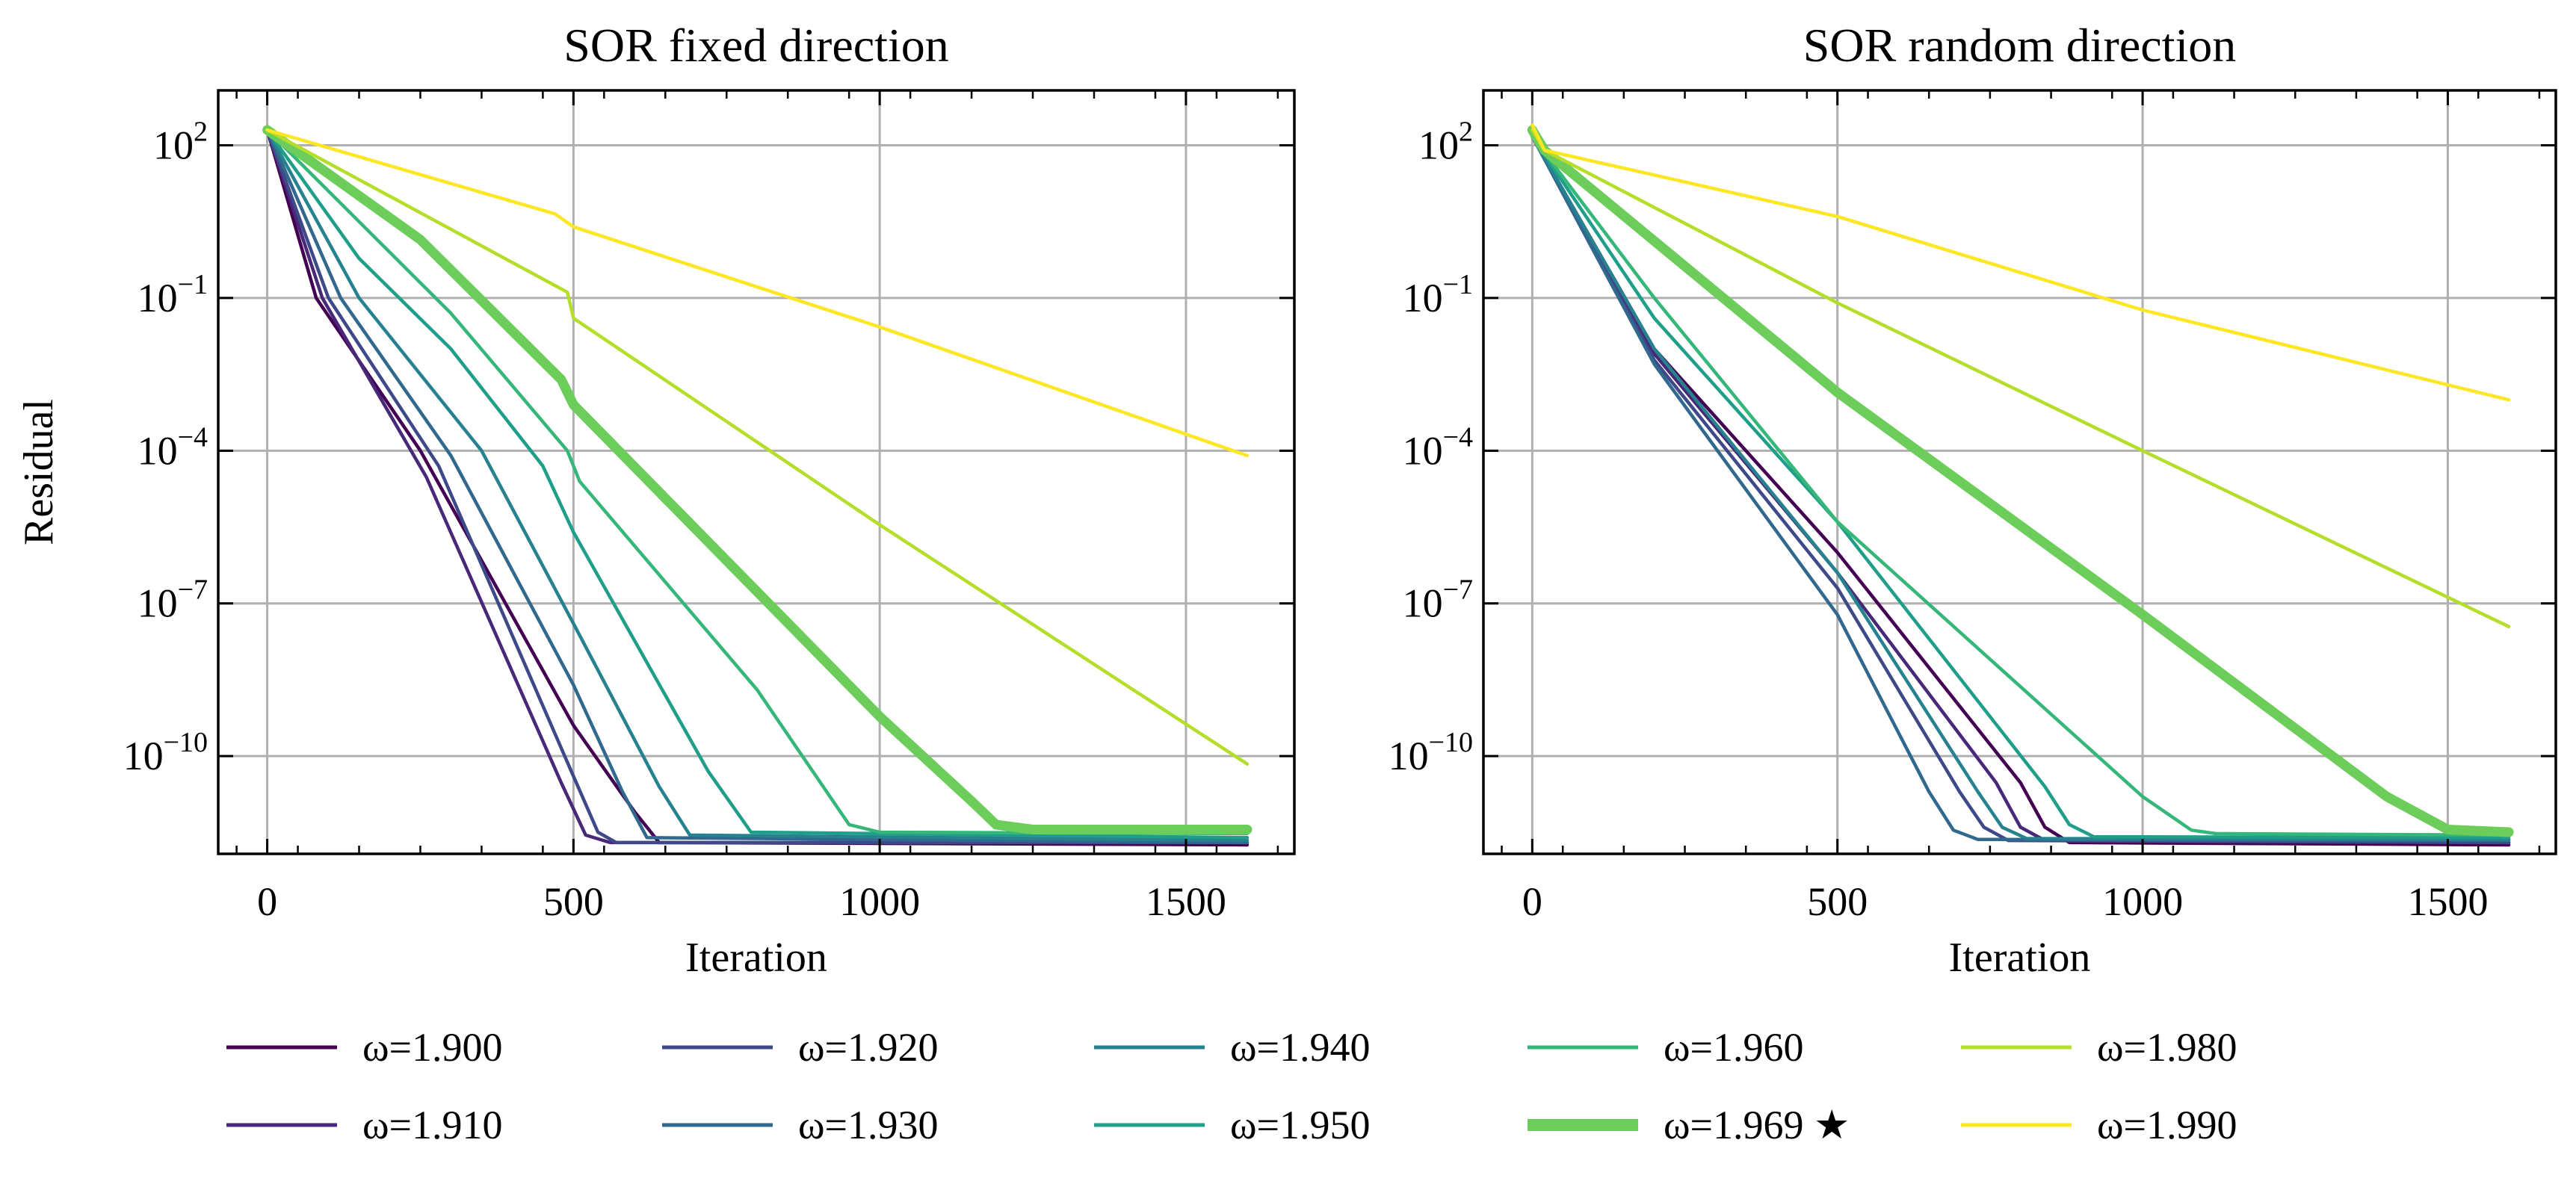 The width and height of the screenshot is (2576, 1190). I want to click on legend-label: ω=1.930, so click(868, 1125).